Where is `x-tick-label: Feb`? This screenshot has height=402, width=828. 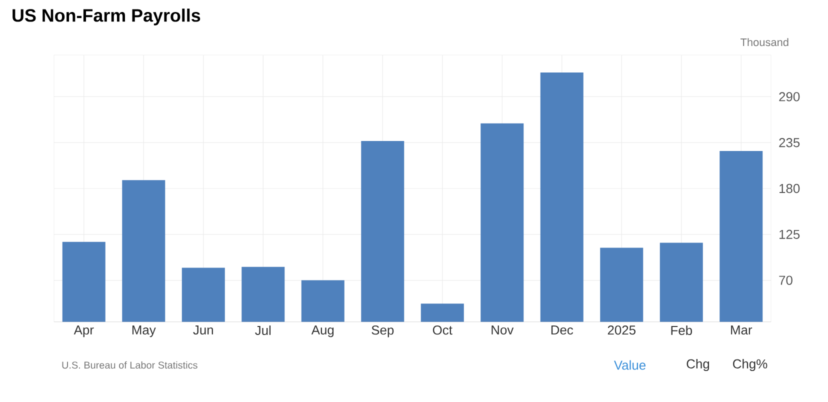 x-tick-label: Feb is located at coordinates (681, 331).